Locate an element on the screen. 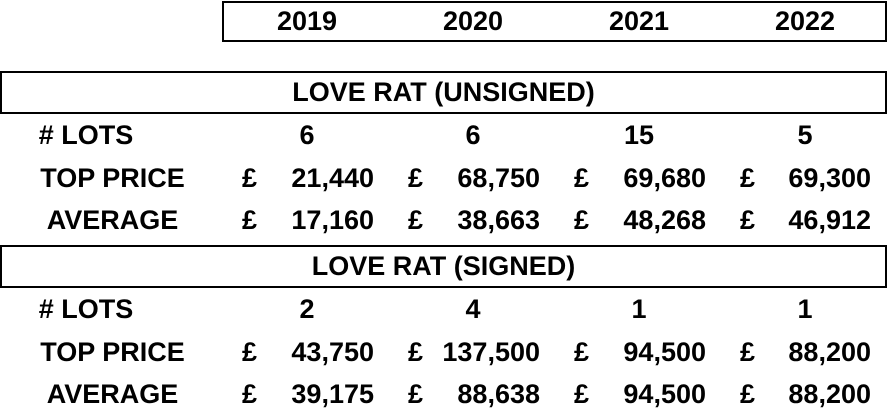 The image size is (889, 417). lots-2020: 6 is located at coordinates (473, 135).